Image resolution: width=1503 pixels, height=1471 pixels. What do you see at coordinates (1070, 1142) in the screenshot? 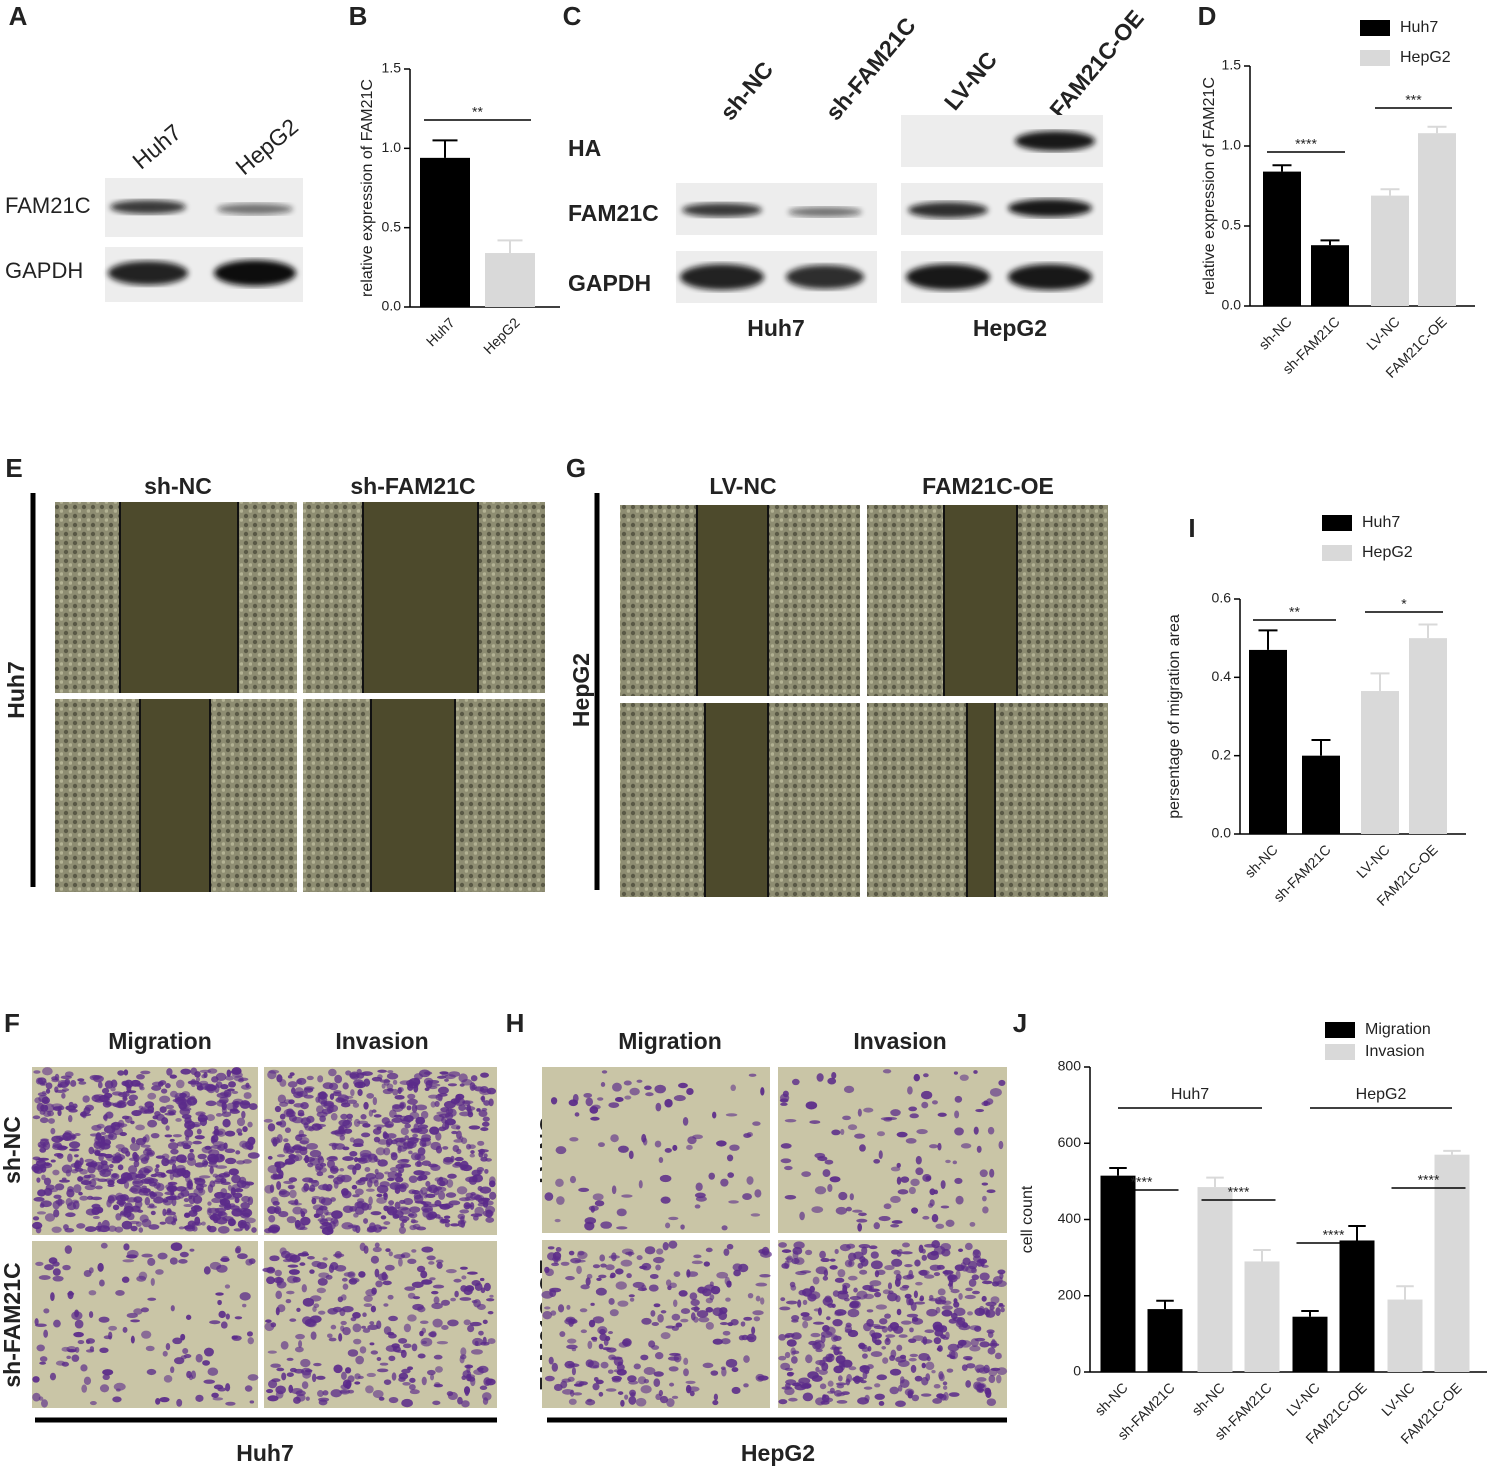
I see `y-tick-label: 600` at bounding box center [1070, 1142].